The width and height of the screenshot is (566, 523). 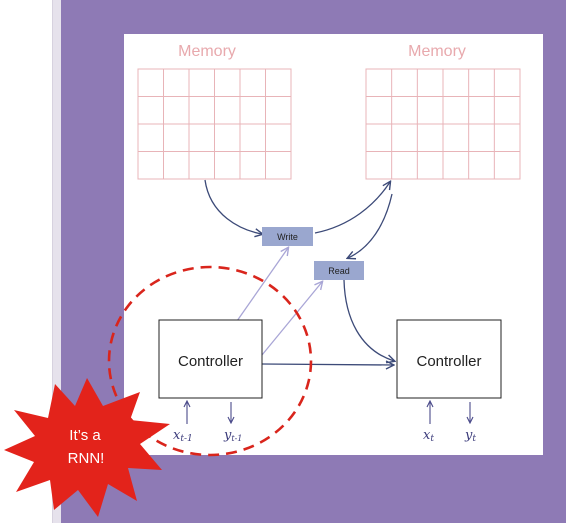 I want to click on controller-right-label: Controller, so click(x=448, y=361).